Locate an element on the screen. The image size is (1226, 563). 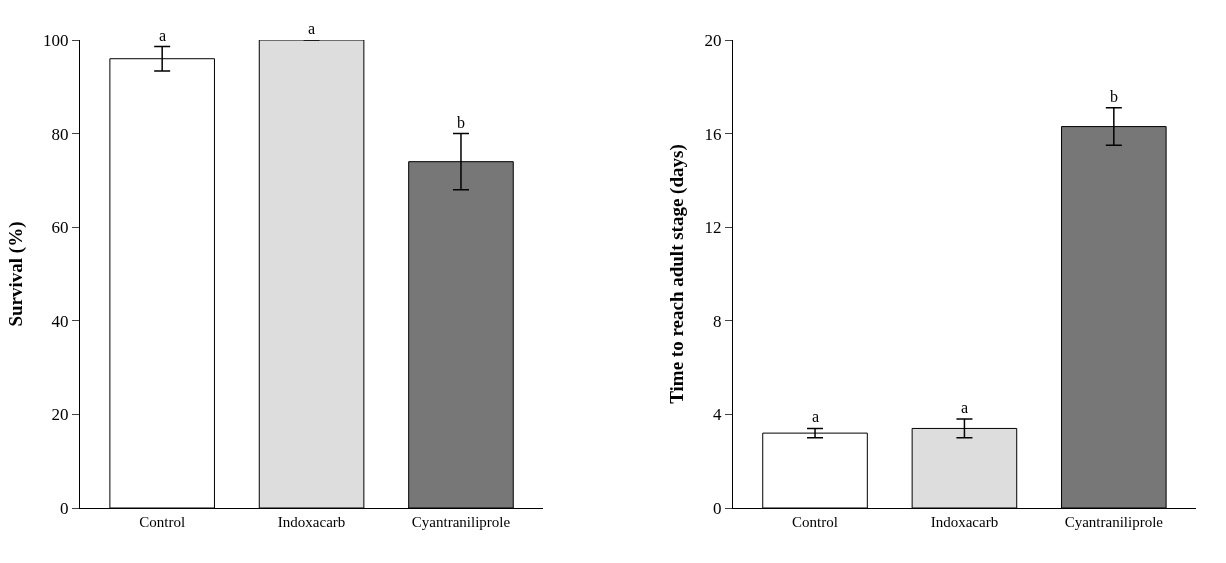
y-tick-label: 100 is located at coordinates (56, 40).